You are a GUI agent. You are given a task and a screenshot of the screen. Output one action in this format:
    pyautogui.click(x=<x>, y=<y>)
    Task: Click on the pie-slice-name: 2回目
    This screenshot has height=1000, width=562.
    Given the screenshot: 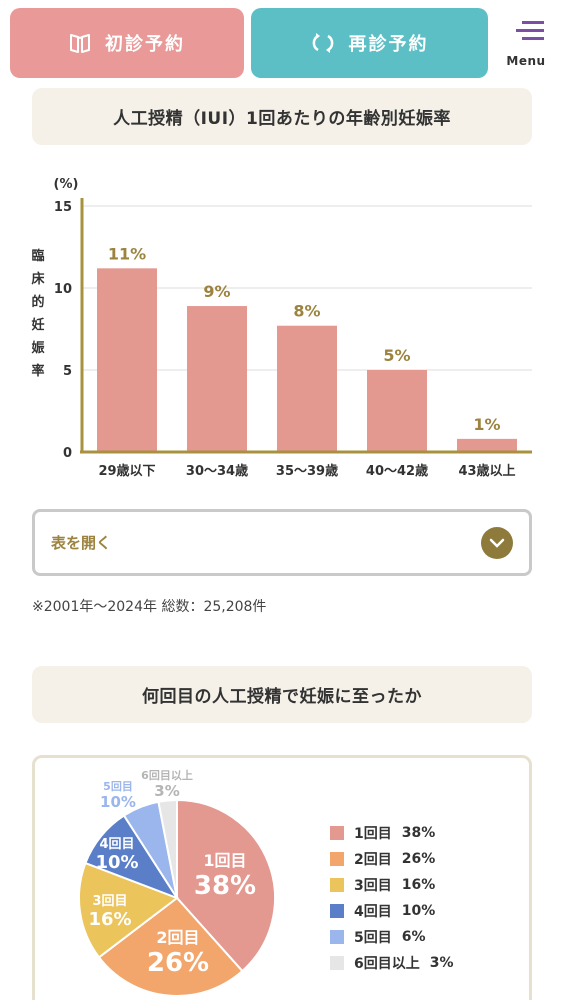 What is the action you would take?
    pyautogui.click(x=177, y=937)
    